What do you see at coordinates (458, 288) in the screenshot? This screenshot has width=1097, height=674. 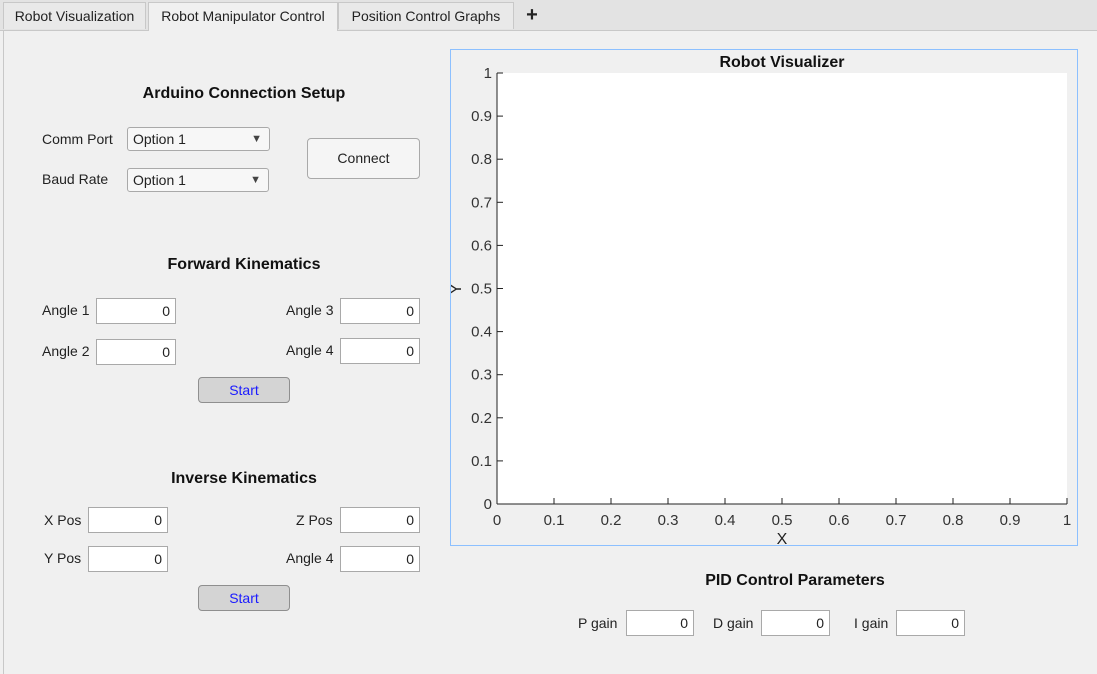 I see `y-axis-label: Y` at bounding box center [458, 288].